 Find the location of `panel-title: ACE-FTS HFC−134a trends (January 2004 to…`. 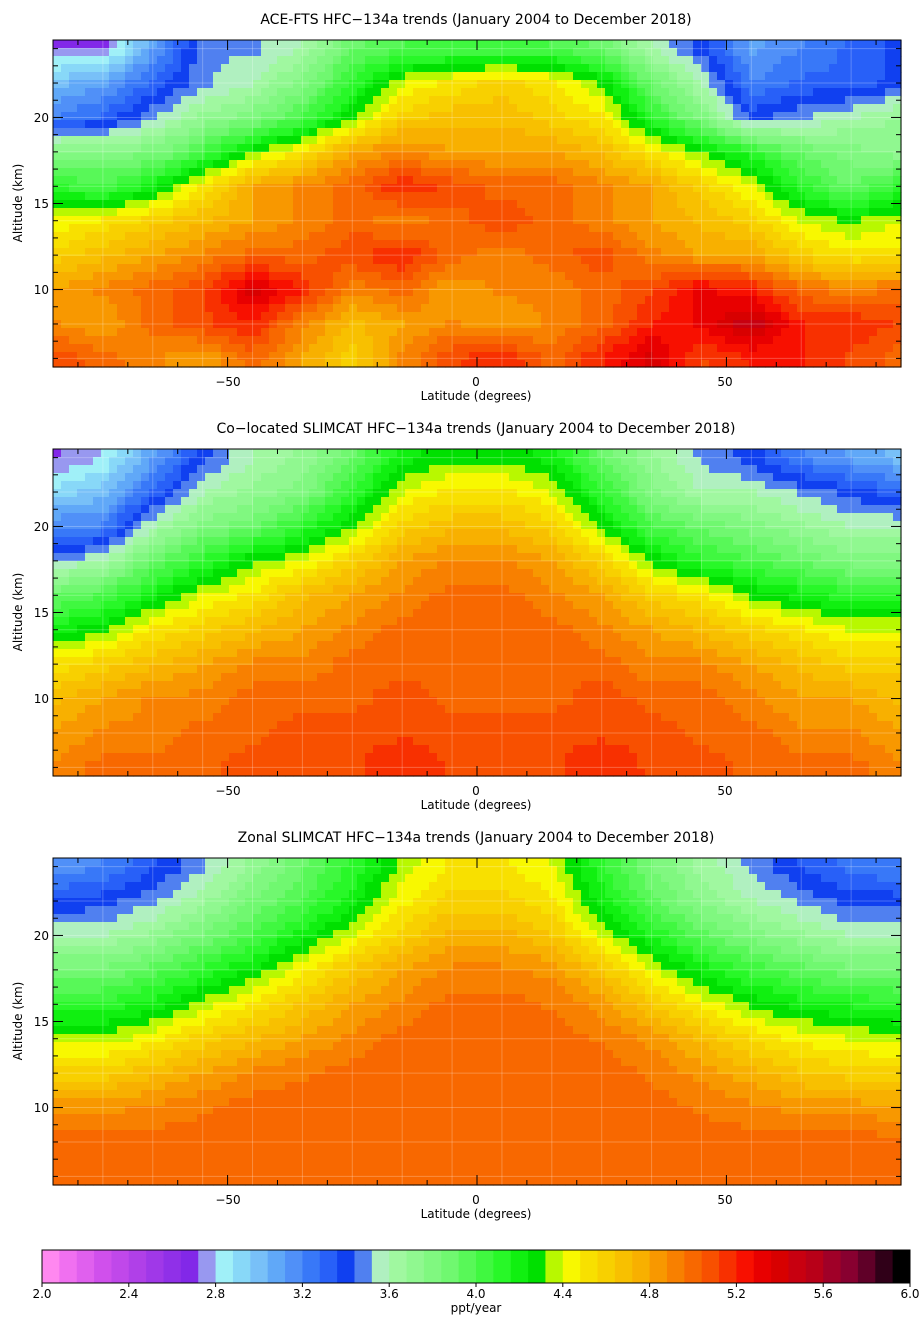

panel-title: ACE-FTS HFC−134a trends (January 2004 to… is located at coordinates (475, 20).